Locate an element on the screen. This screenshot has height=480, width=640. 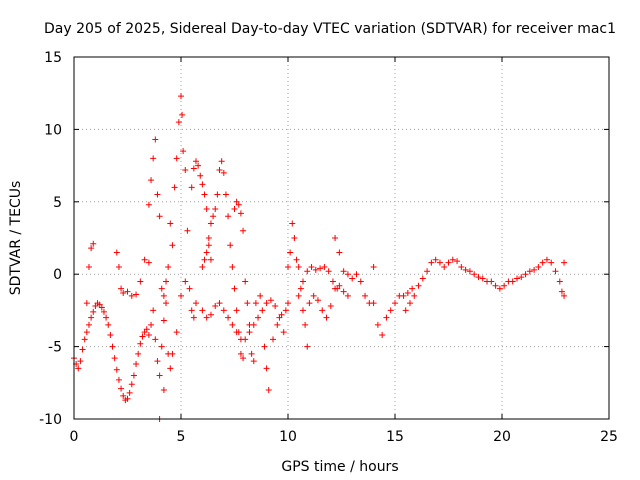
y-tick-label: 10 is located at coordinates (53, 130).